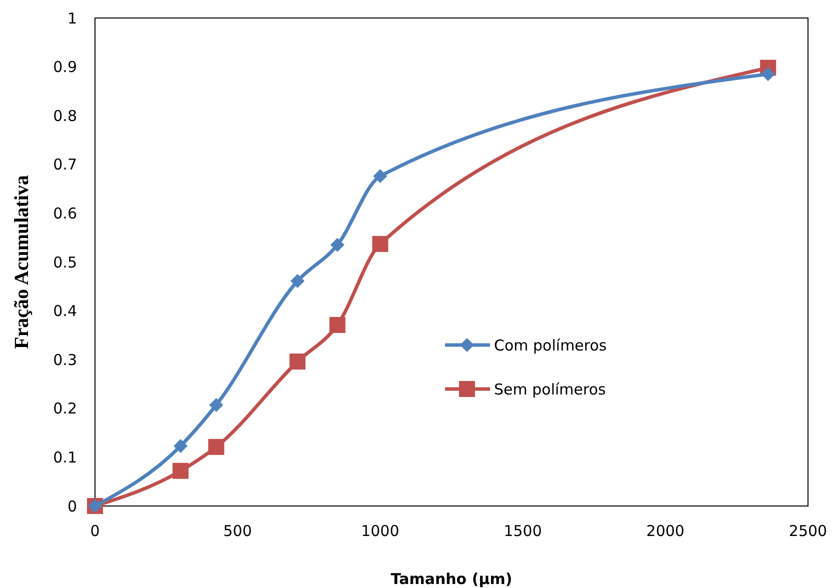  Describe the element at coordinates (95, 531) in the screenshot. I see `x-tick-label: 0` at that location.